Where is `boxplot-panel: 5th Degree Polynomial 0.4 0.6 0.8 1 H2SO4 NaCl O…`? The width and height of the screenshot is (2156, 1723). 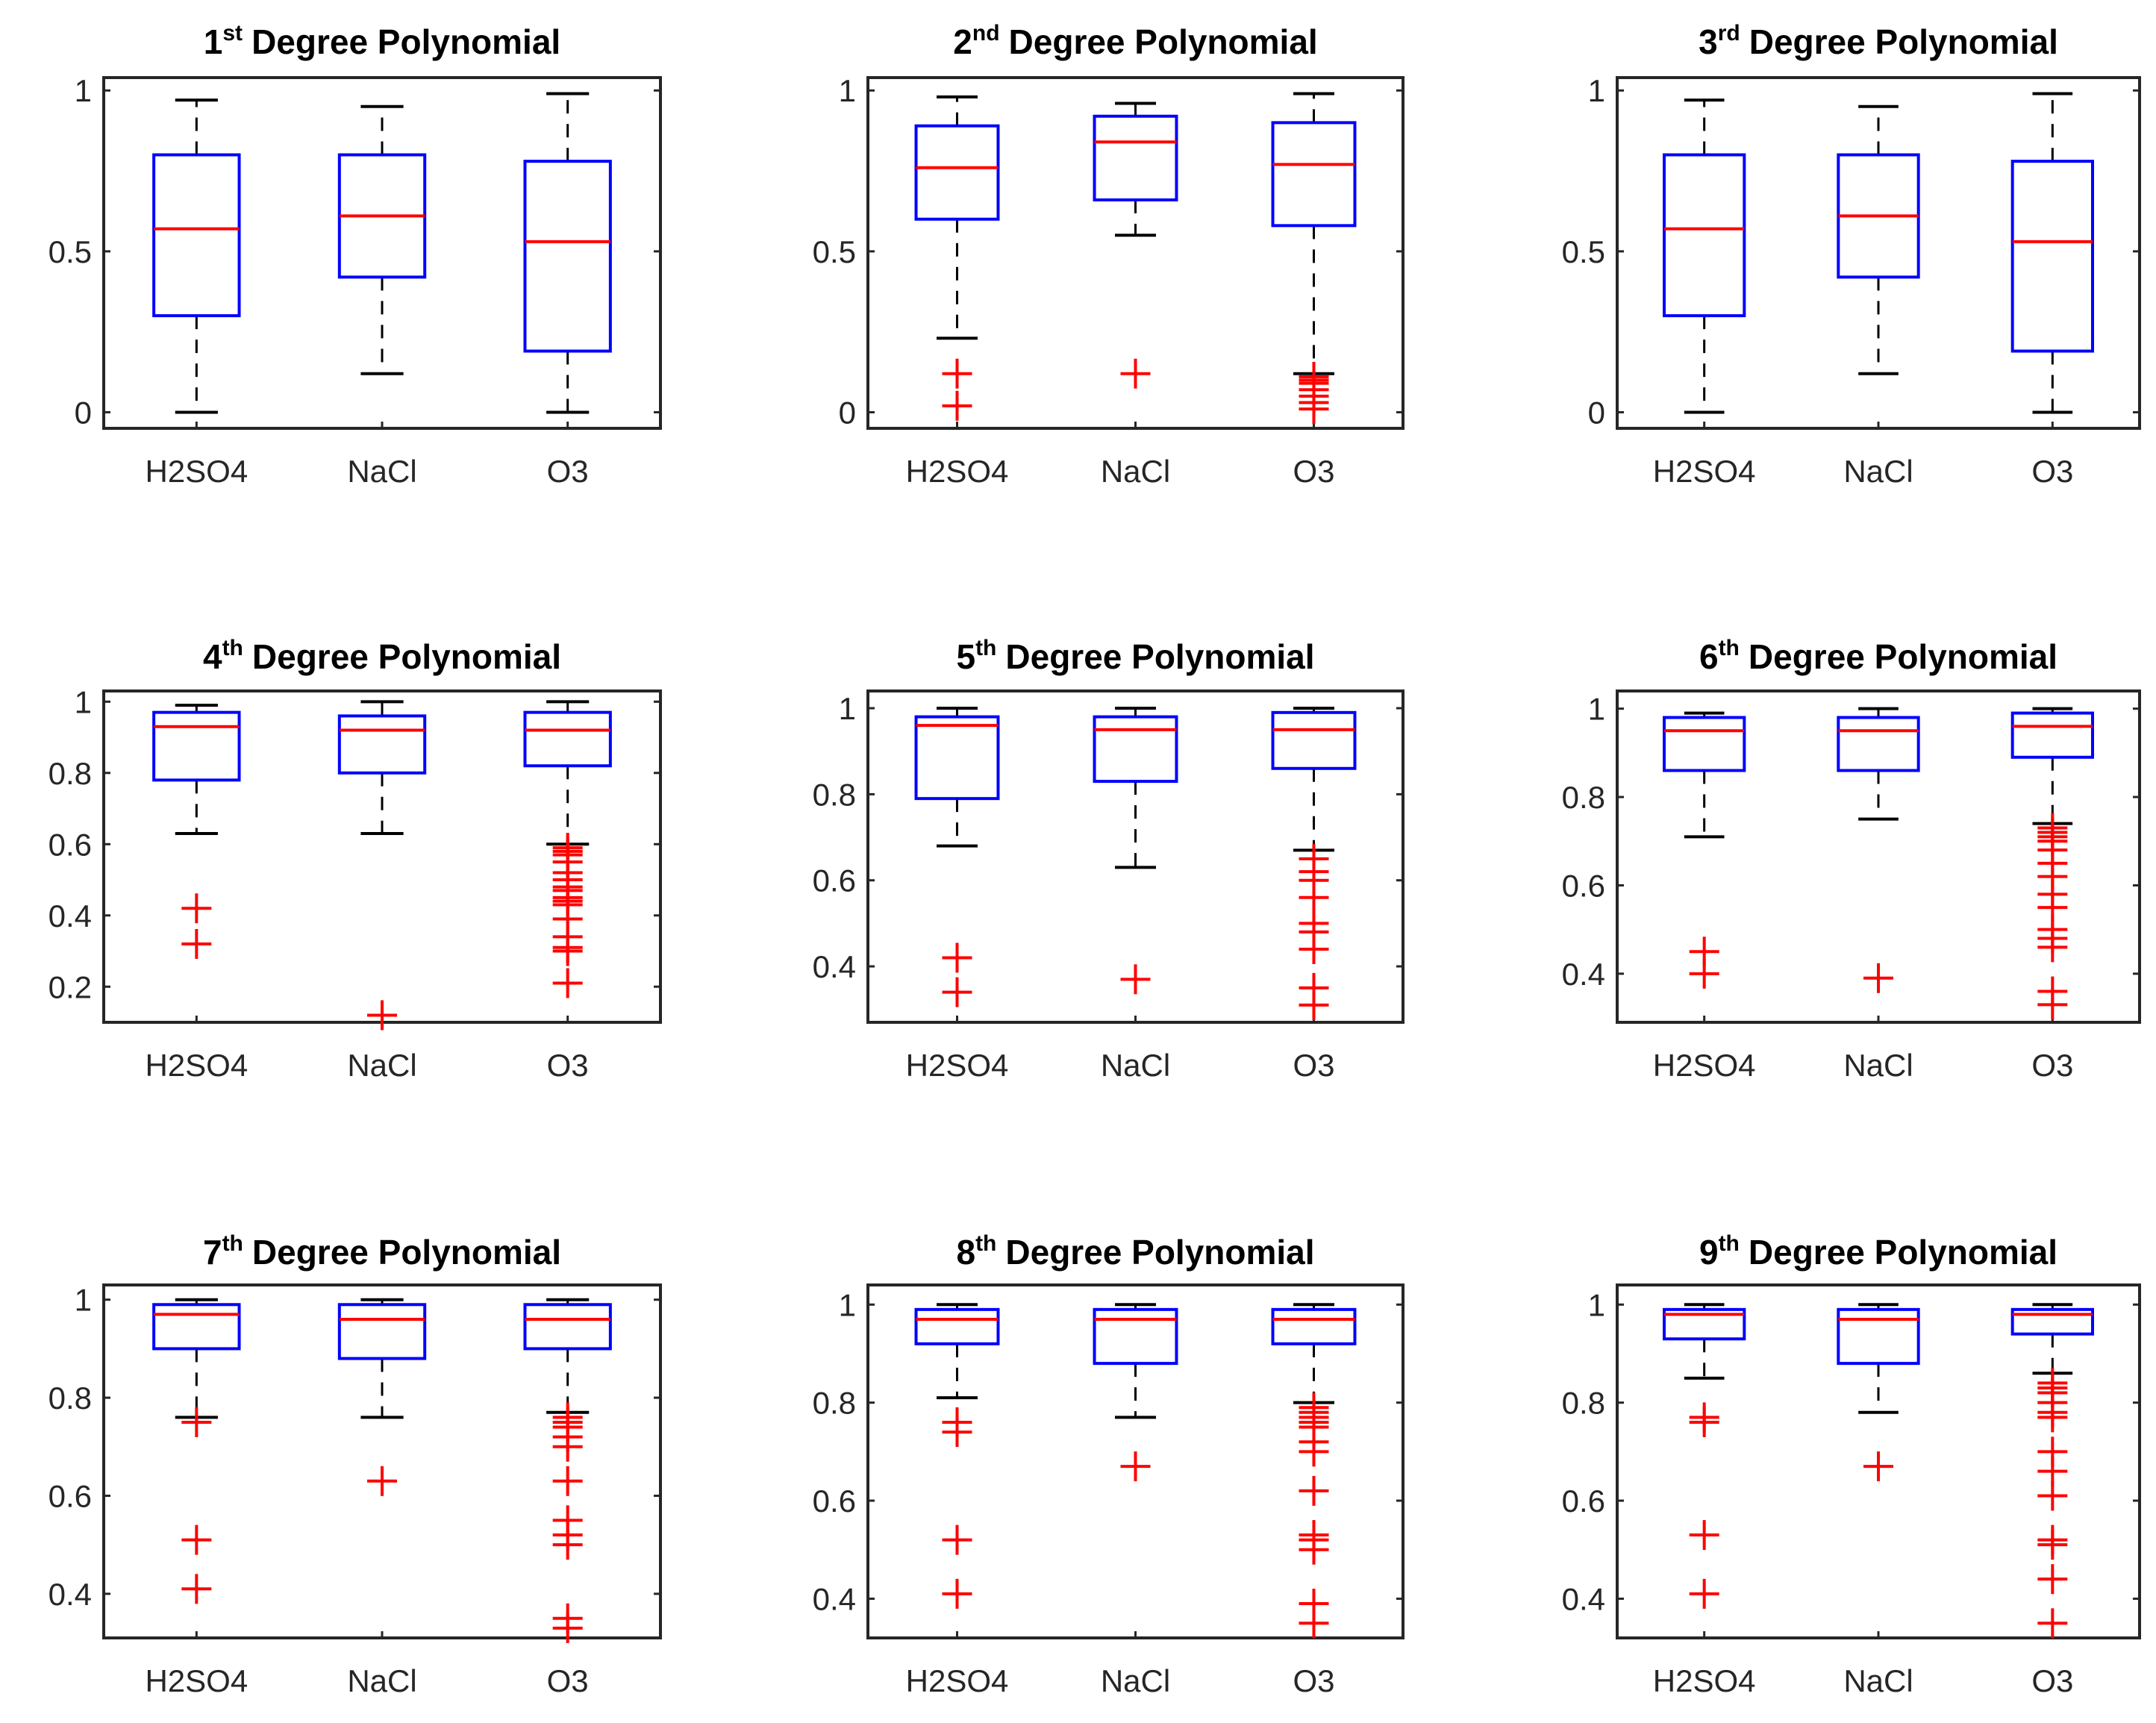 boxplot-panel: 5th Degree Polynomial 0.4 0.6 0.8 1 H2SO4 NaCl O… is located at coordinates (1108, 859).